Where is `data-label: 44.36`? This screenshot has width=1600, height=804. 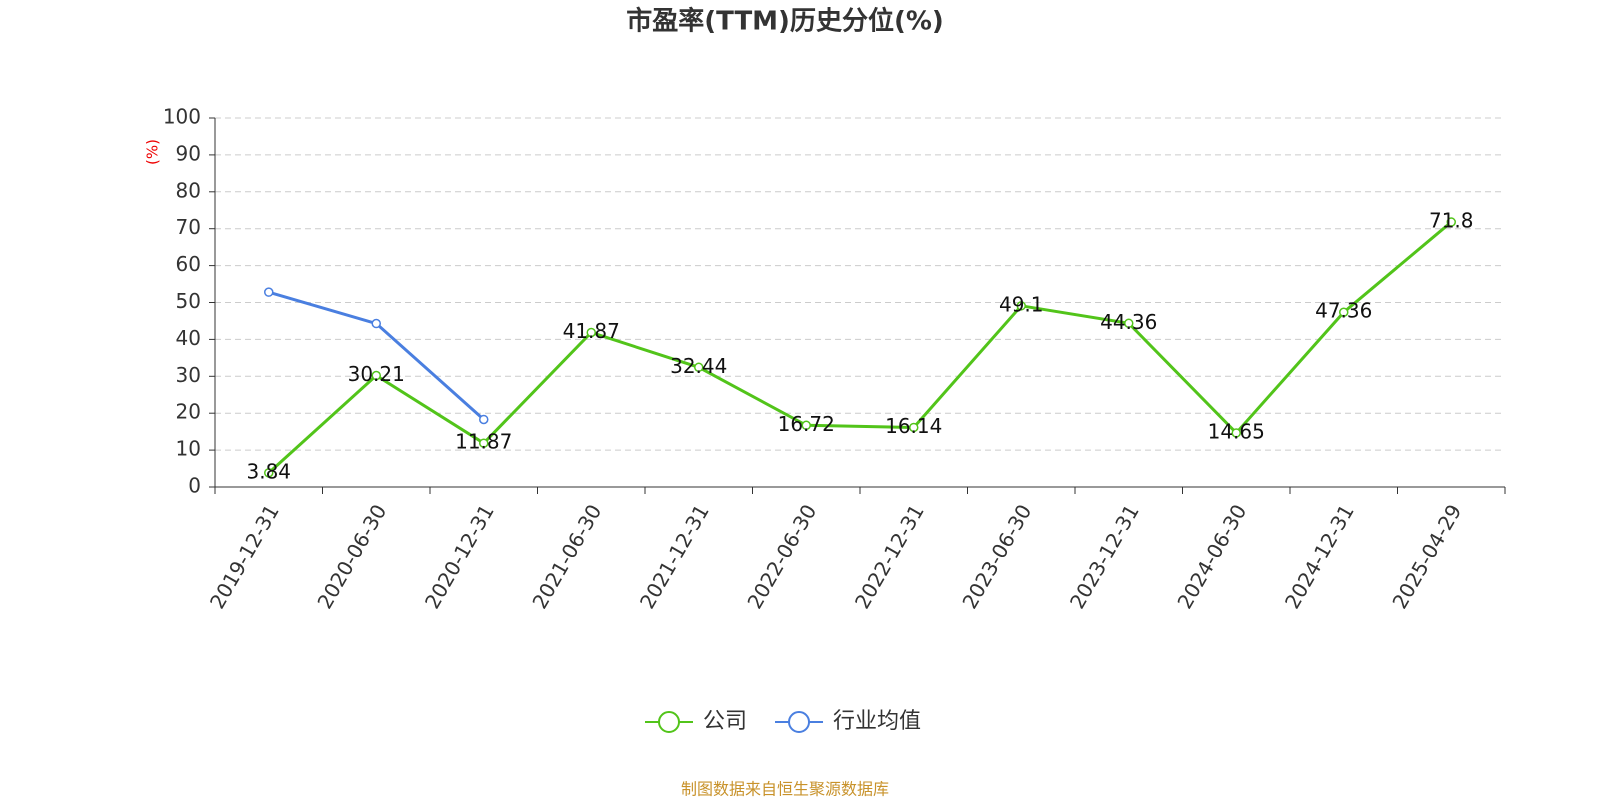
data-label: 44.36 is located at coordinates (1128, 322).